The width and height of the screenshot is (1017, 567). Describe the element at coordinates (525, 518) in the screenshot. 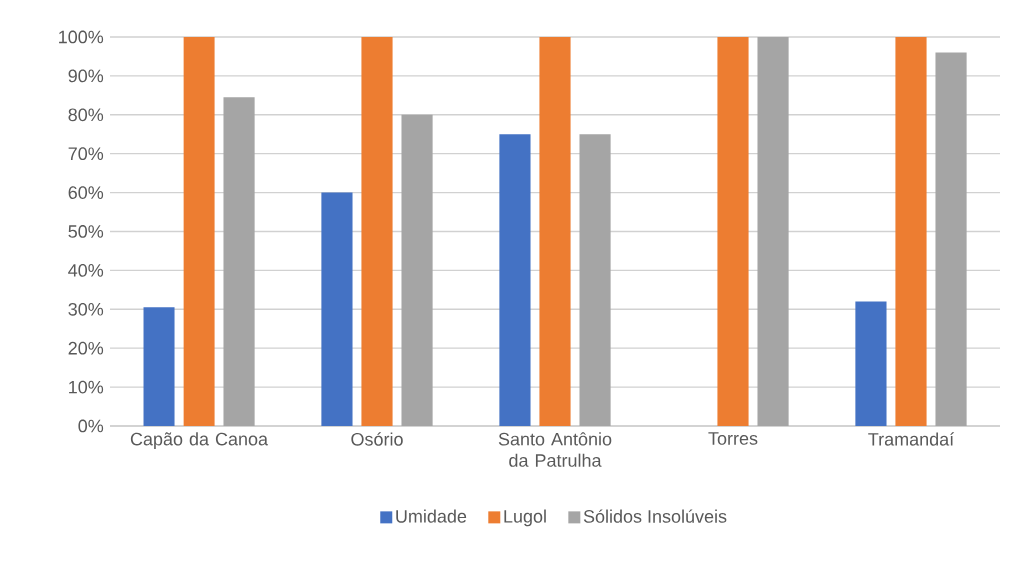

I see `legend-label: Lugol` at that location.